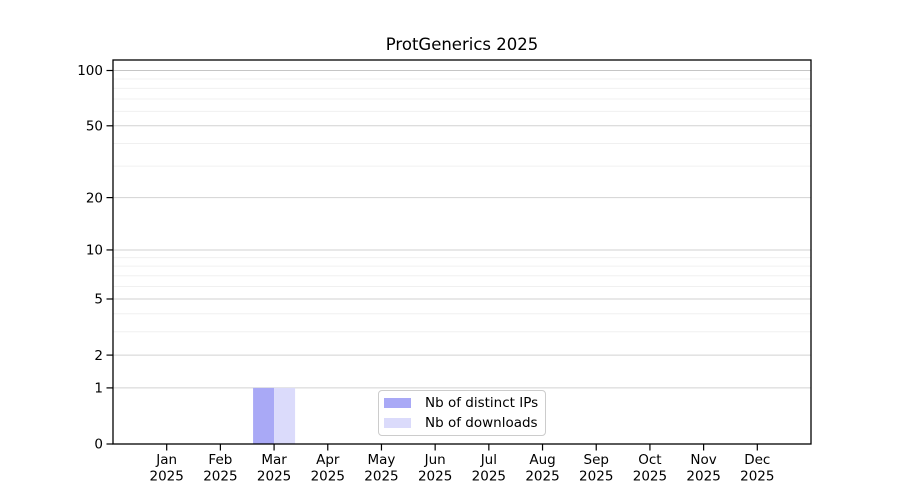  I want to click on bars, so click(274, 415).